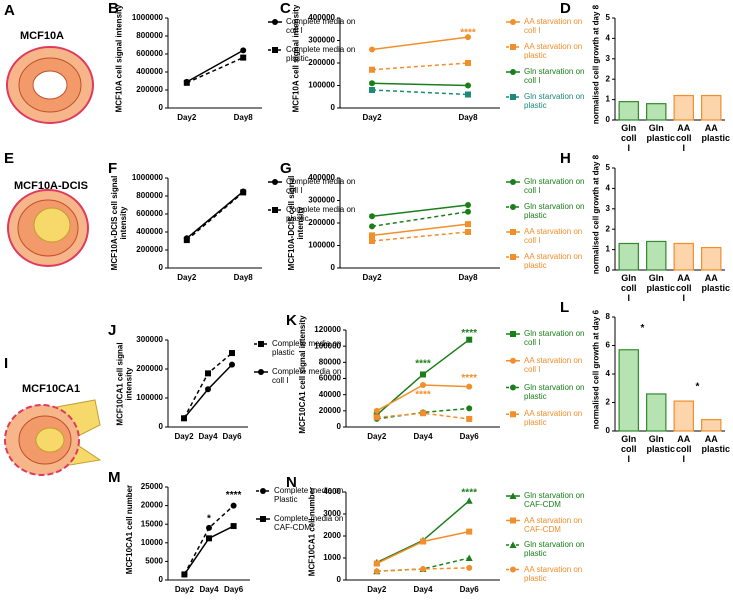 This screenshot has height=608, width=733. What do you see at coordinates (42, 36) in the screenshot?
I see `cell-line-label: MCF10A` at bounding box center [42, 36].